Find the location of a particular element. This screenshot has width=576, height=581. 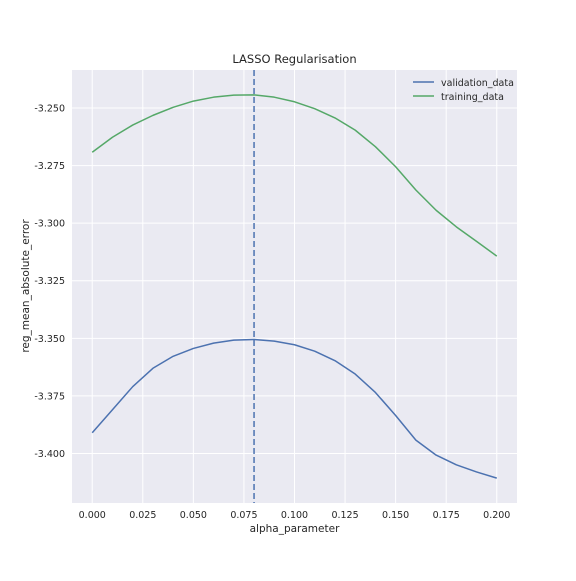

x-tick-label: 0.150 is located at coordinates (395, 515).